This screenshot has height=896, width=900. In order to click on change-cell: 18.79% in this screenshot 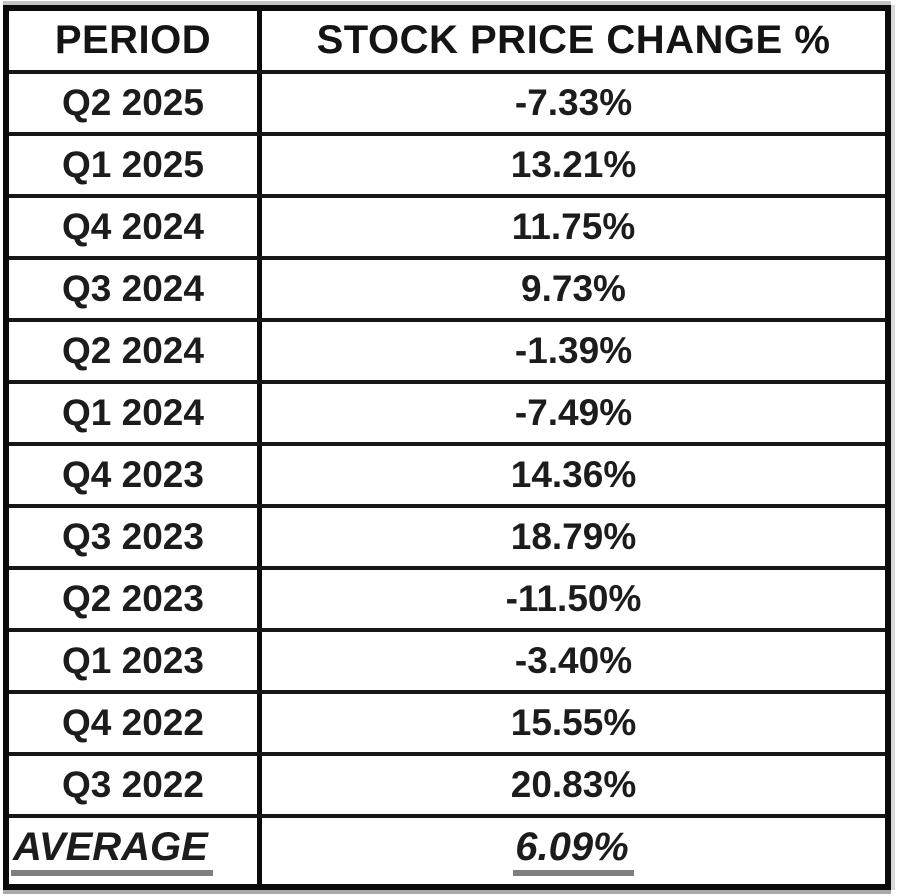, I will do `click(573, 537)`.